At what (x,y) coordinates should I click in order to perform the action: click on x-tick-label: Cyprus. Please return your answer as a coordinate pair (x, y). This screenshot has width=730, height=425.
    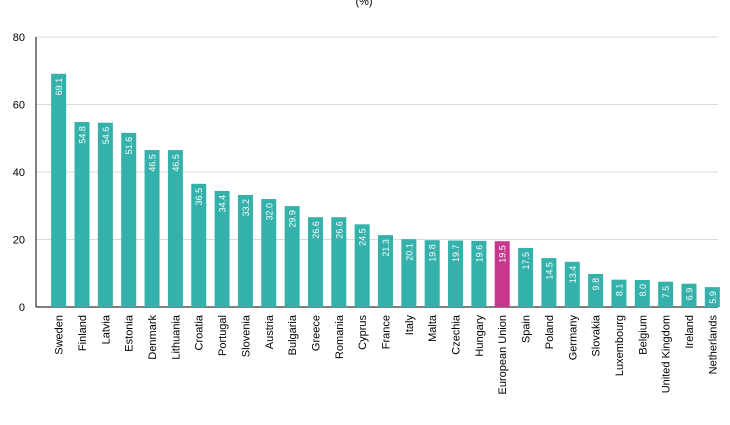
    Looking at the image, I should click on (363, 332).